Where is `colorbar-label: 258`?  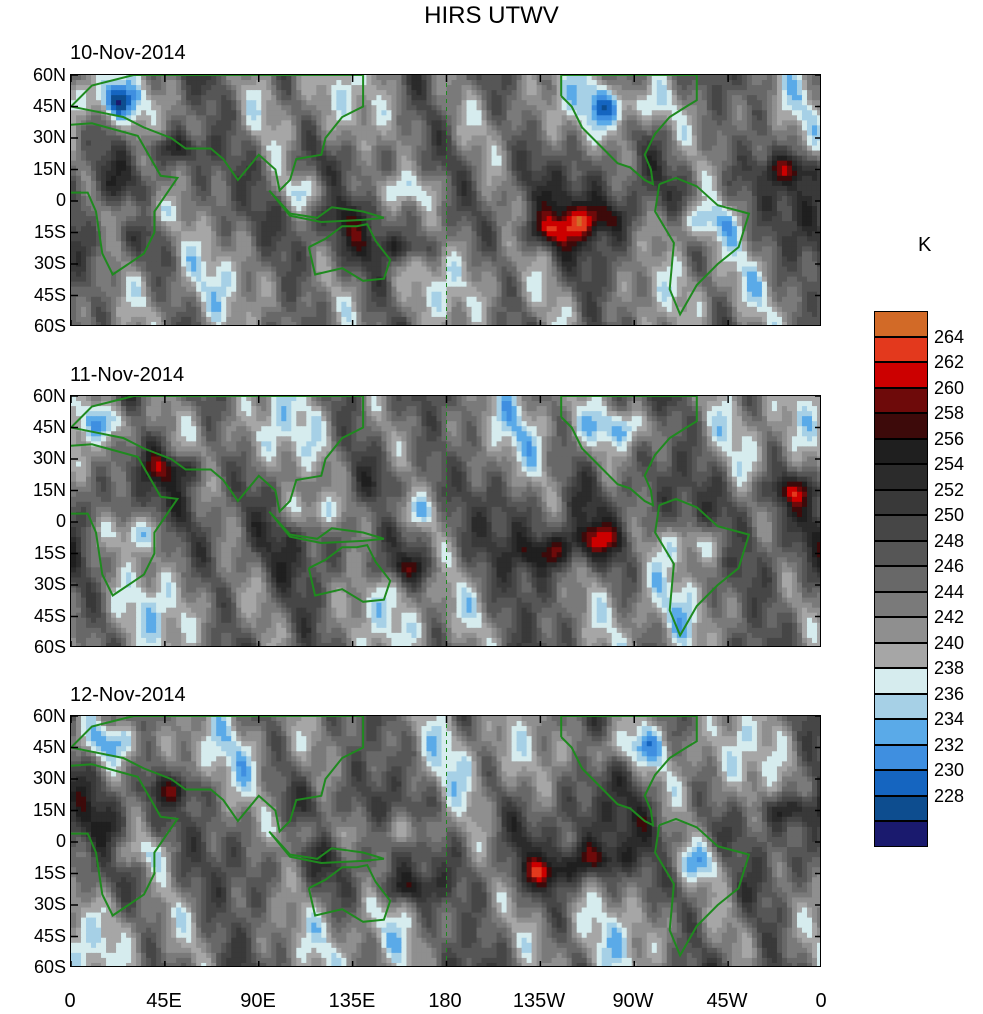
colorbar-label: 258 is located at coordinates (949, 413).